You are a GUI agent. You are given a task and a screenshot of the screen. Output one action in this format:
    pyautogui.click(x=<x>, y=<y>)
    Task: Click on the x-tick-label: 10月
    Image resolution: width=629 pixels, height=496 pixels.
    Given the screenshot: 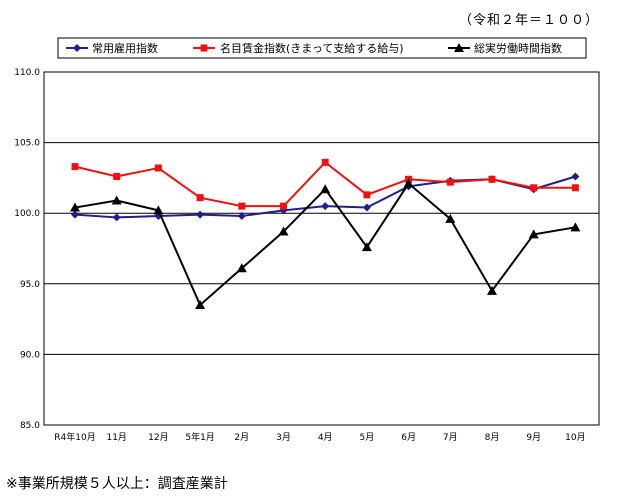 What is the action you would take?
    pyautogui.click(x=575, y=437)
    